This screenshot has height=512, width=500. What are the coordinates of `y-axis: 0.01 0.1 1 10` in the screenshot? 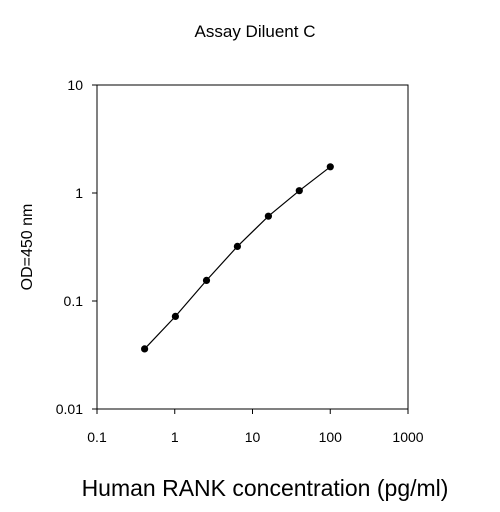 It's located at (76, 247).